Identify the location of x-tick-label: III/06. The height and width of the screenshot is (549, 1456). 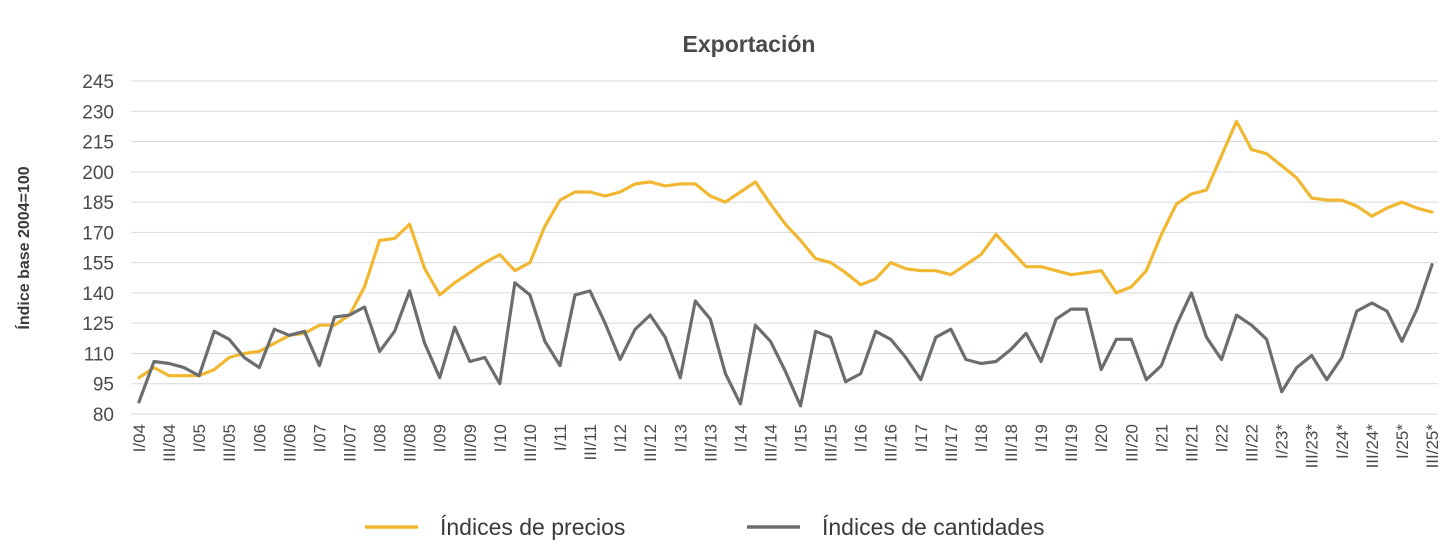
(289, 443).